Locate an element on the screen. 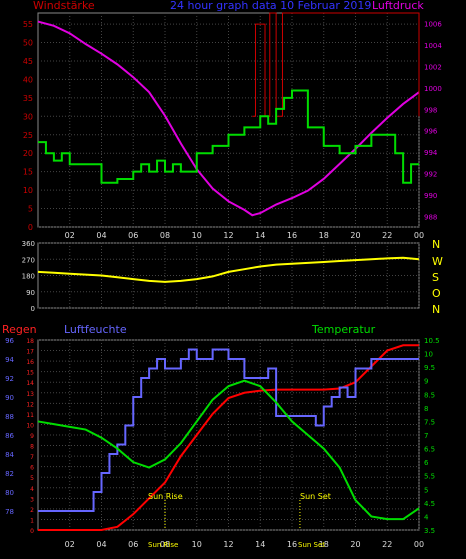 The height and width of the screenshot is (559, 466). rain-y-tick-7: 7 is located at coordinates (32, 457).